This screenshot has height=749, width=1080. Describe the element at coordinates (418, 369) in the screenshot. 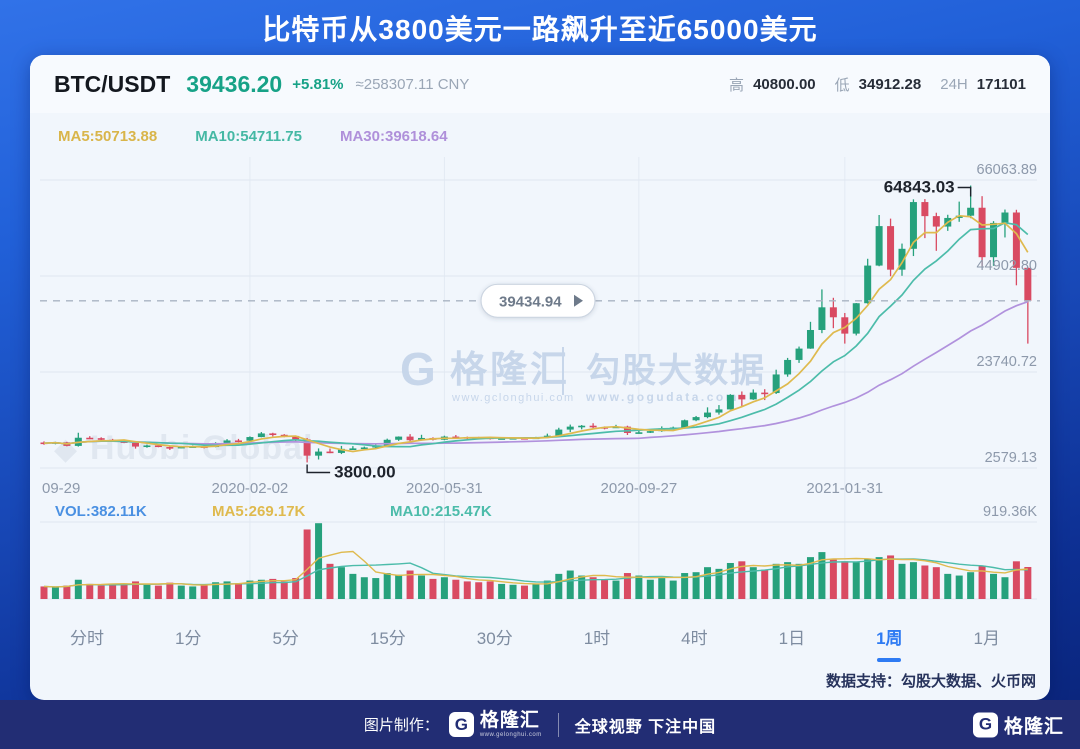

I see `svg-text: G` at that location.